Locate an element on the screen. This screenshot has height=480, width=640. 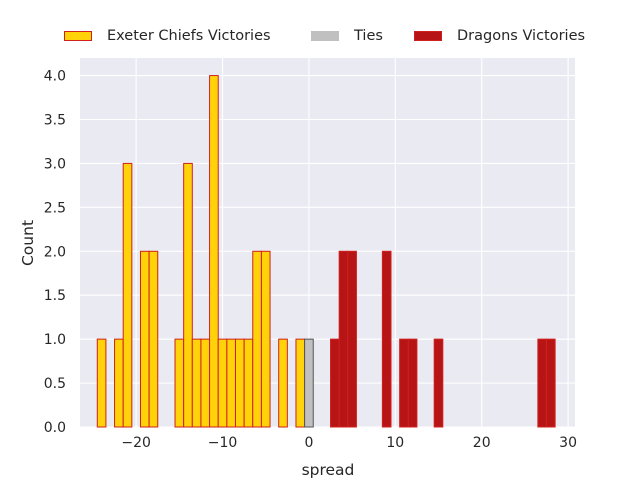
legend-swatch-exeter is located at coordinates (78, 36).